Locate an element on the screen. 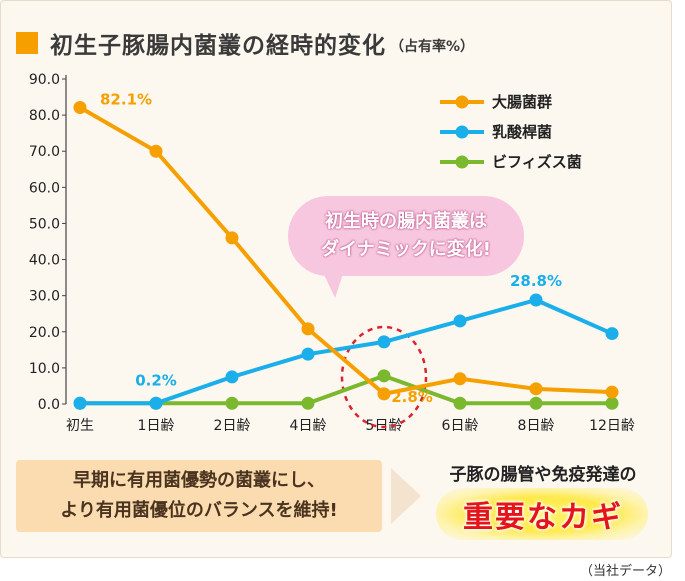  callout-line-2: ダイナミックに変化! is located at coordinates (406, 249).